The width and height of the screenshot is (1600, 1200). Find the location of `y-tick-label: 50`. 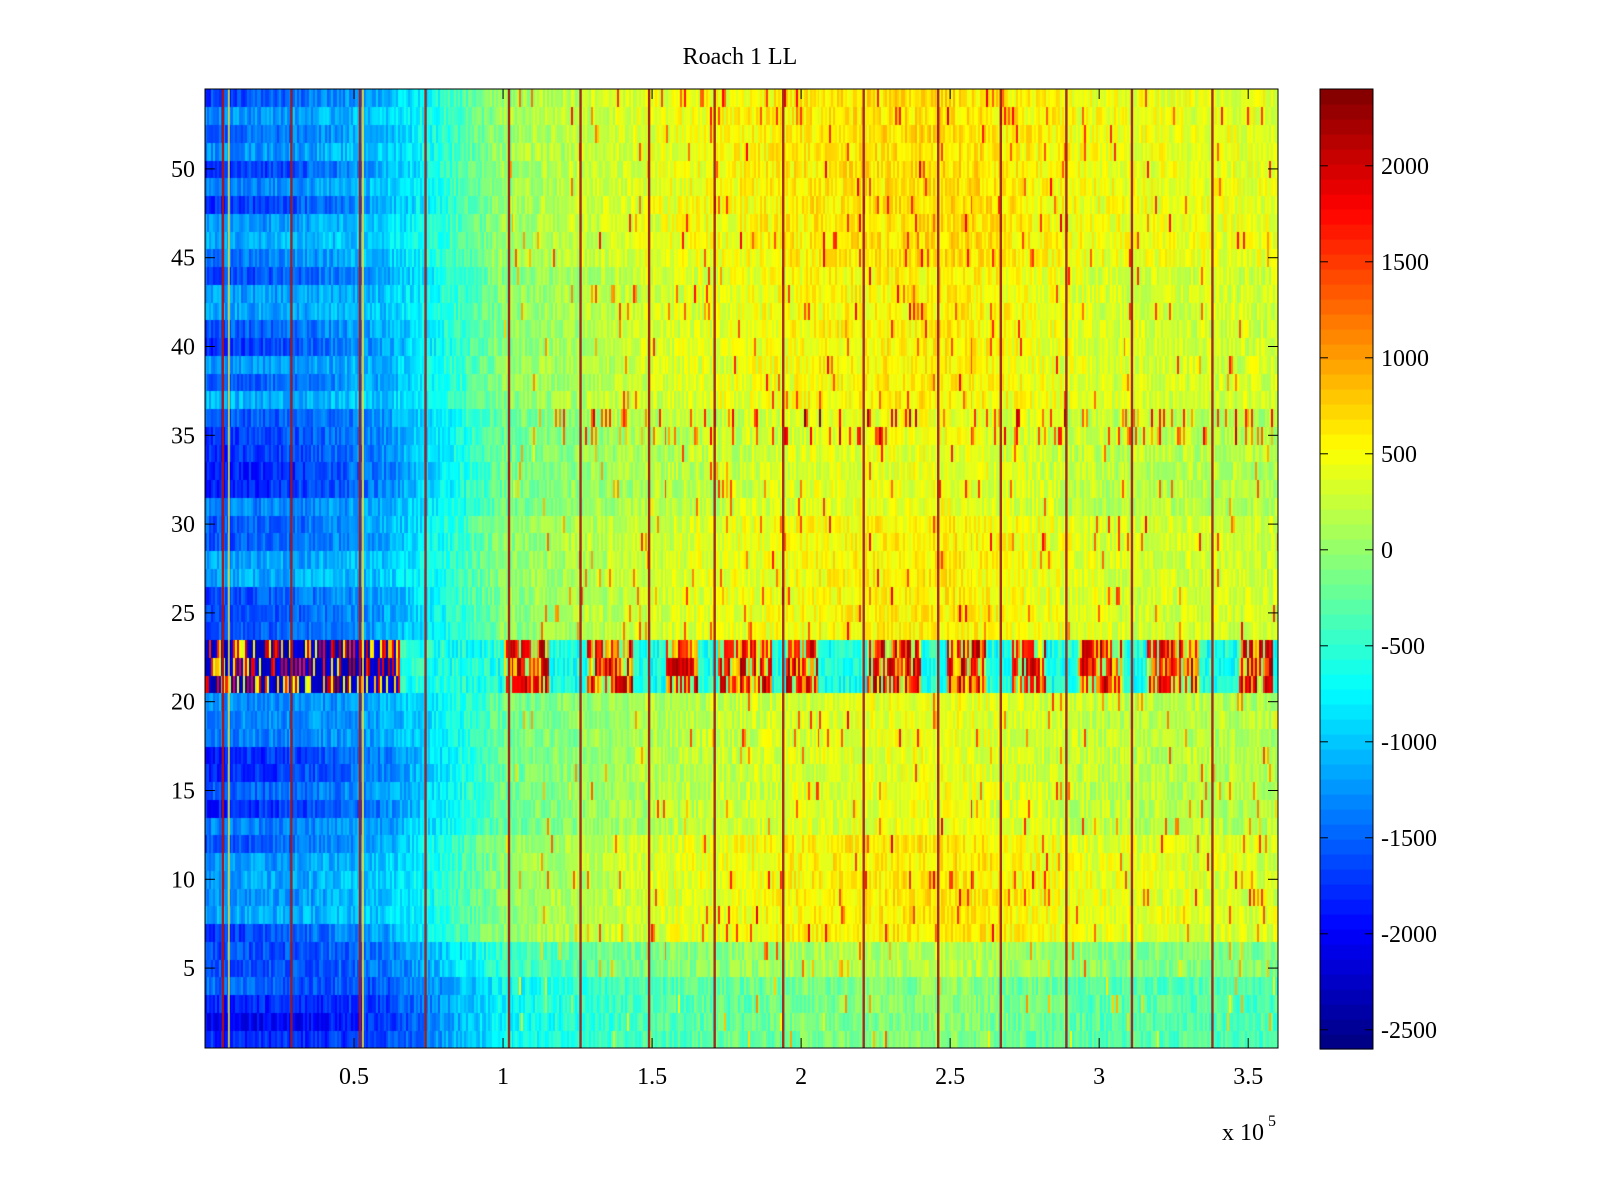

y-tick-label: 50 is located at coordinates (183, 170).